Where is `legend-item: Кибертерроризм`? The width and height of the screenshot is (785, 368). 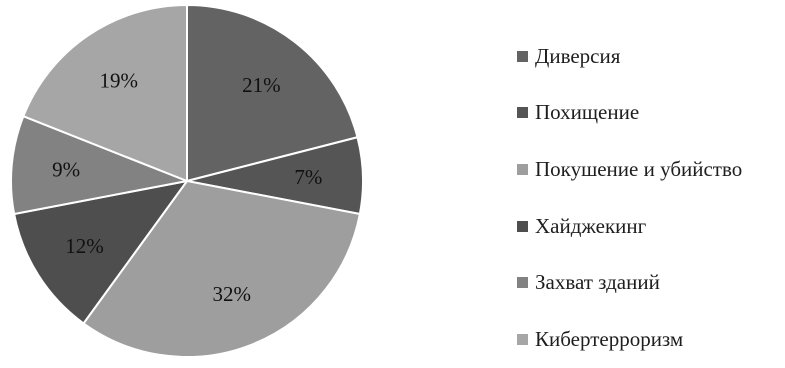
legend-item: Кибертерроризм is located at coordinates (629, 339).